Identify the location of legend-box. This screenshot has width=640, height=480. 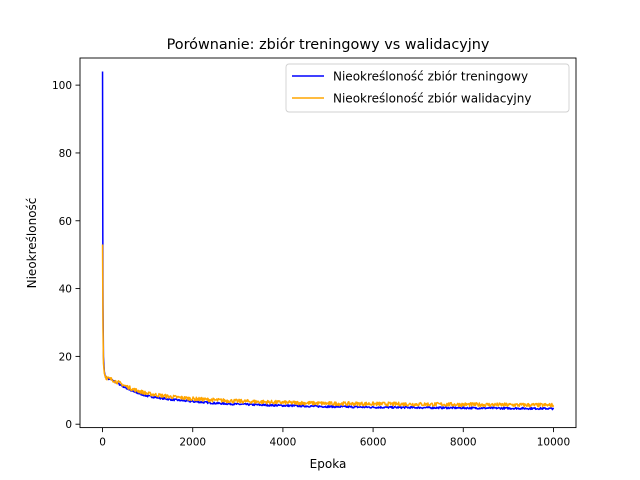
(427, 88).